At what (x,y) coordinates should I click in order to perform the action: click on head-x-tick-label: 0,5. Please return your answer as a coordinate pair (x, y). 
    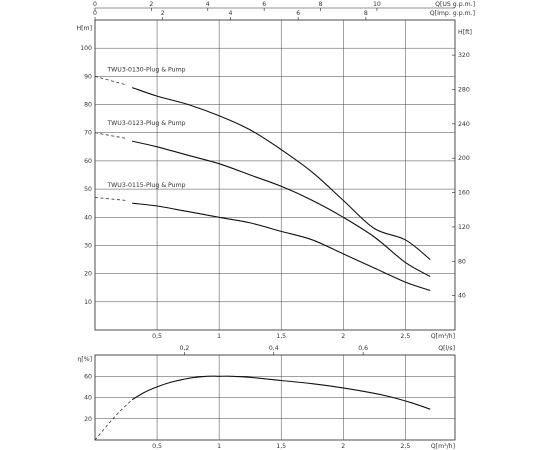
    Looking at the image, I should click on (157, 336).